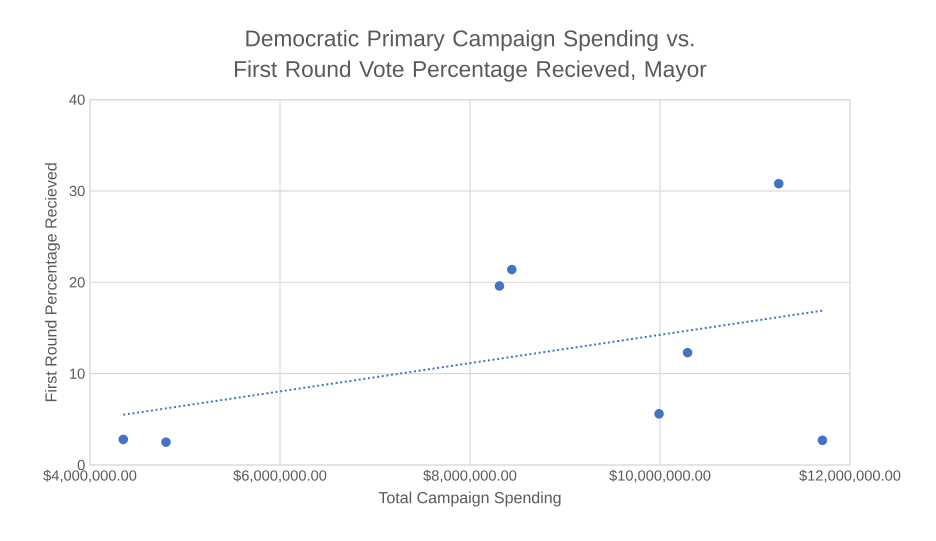  Describe the element at coordinates (77, 373) in the screenshot. I see `y-tick-label: 10` at that location.